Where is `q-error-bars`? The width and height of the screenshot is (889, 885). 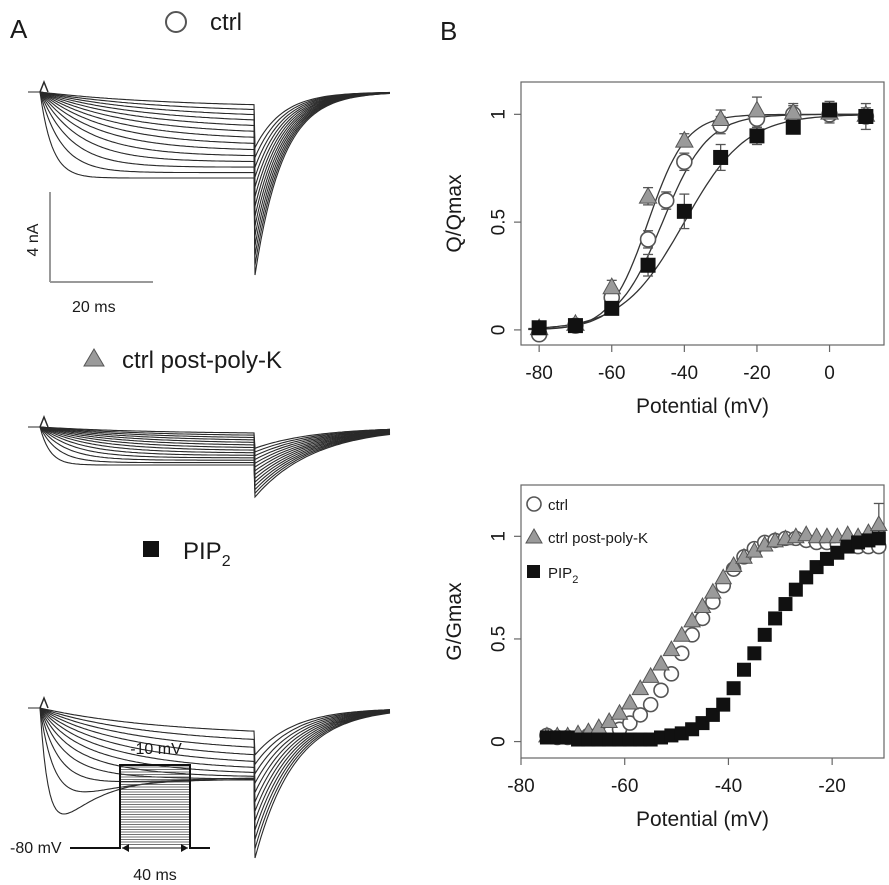
q-error-bars is located at coordinates (702, 218).